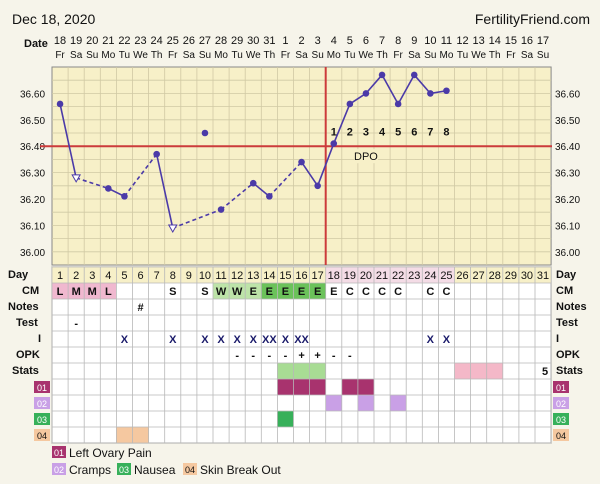 This screenshot has height=484, width=600. Describe the element at coordinates (567, 253) in the screenshot. I see `y-tick-label-right: 36.00` at that location.